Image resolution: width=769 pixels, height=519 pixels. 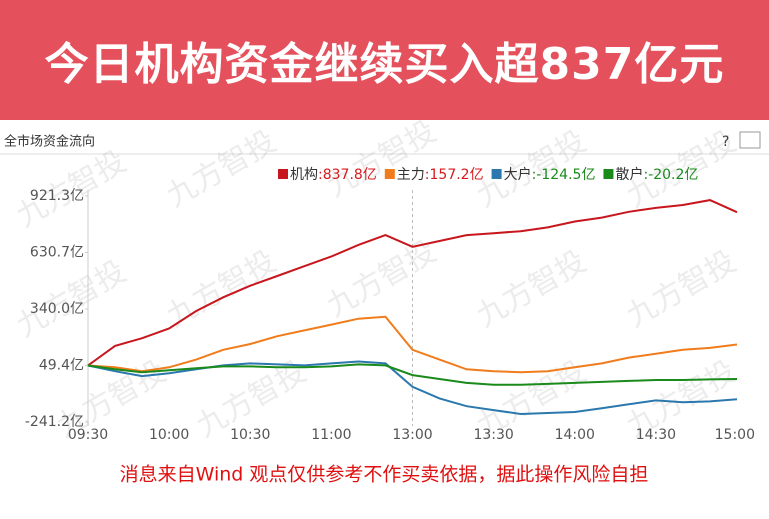 I want to click on x-tick-label: 14:30, so click(x=656, y=435).